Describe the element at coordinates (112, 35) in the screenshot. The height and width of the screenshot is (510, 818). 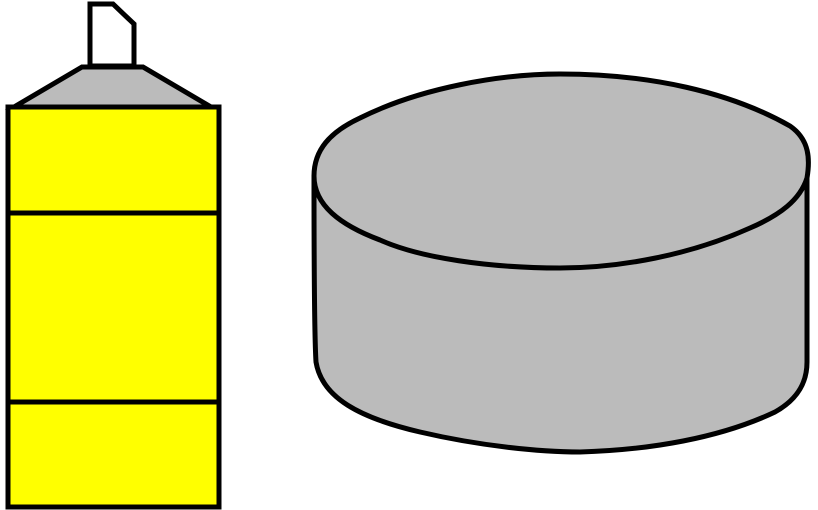
I see `spray-can-nozzle` at that location.